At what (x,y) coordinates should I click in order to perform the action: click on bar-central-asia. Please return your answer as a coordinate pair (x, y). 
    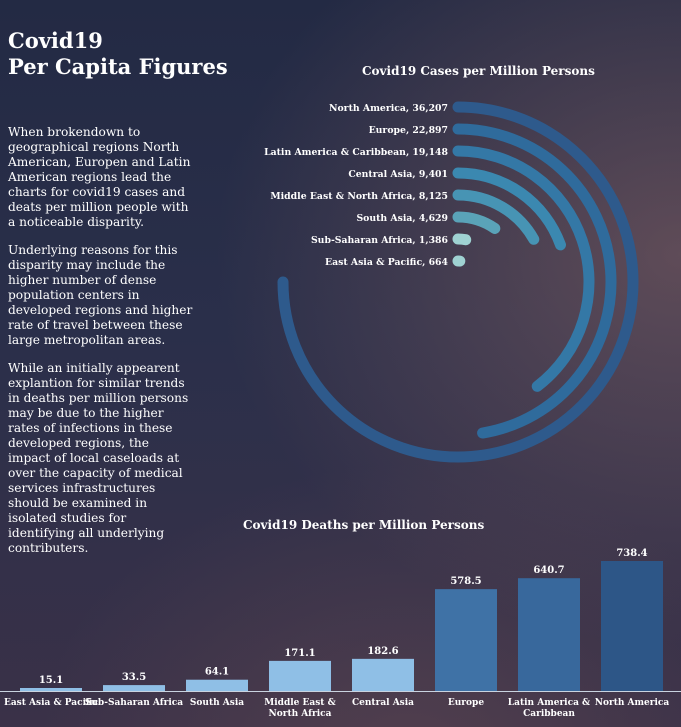
    Looking at the image, I should click on (383, 674).